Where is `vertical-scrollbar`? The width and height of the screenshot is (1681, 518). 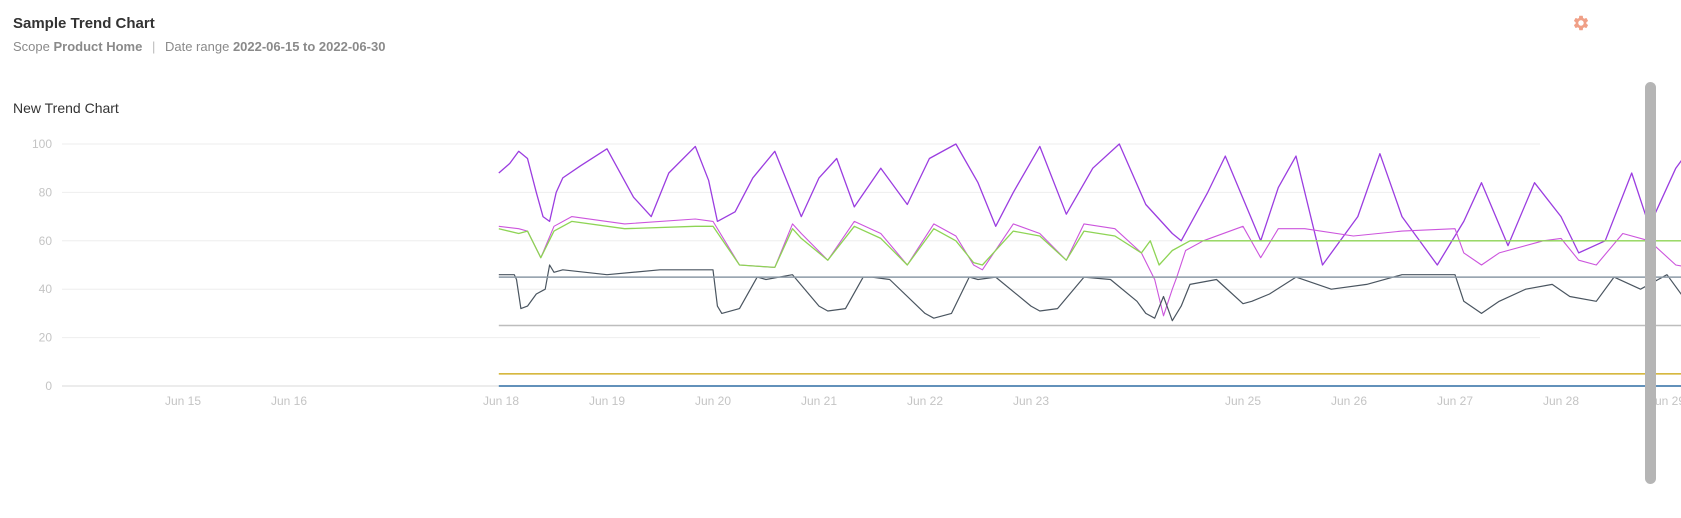 vertical-scrollbar is located at coordinates (1650, 283).